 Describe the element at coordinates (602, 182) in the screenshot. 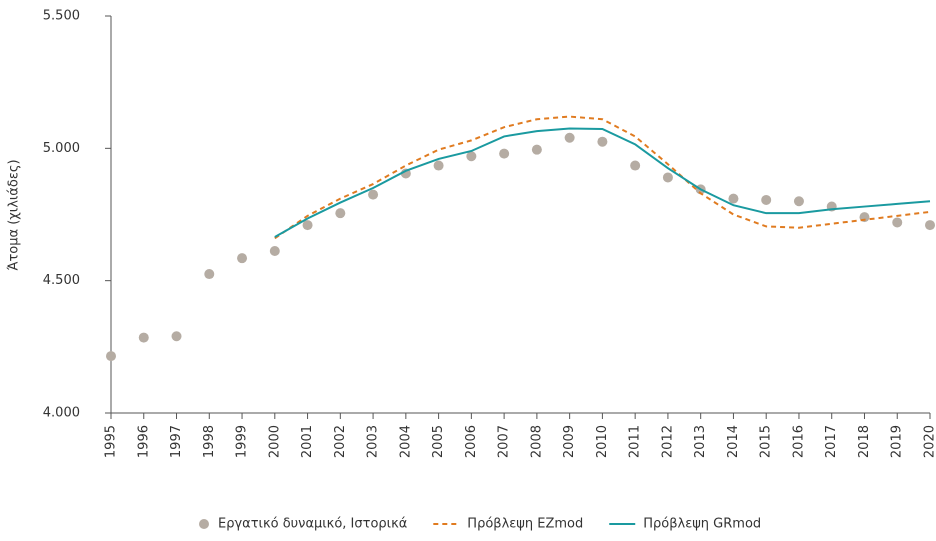

I see `series-line` at that location.